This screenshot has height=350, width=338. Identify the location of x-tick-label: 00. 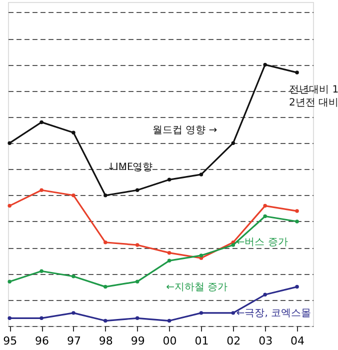
(169, 341).